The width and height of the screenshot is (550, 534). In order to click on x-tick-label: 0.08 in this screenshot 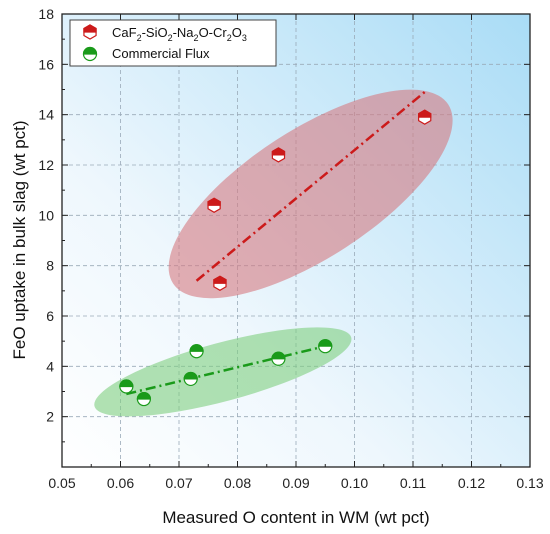, I will do `click(237, 483)`.